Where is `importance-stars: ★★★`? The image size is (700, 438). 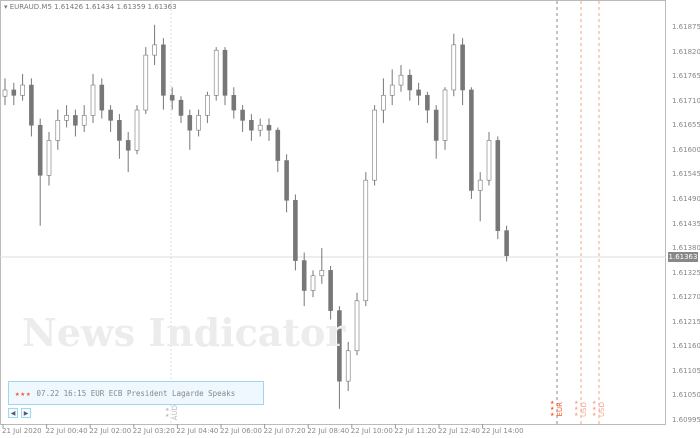
importance-stars: ★★★ is located at coordinates (23, 393).